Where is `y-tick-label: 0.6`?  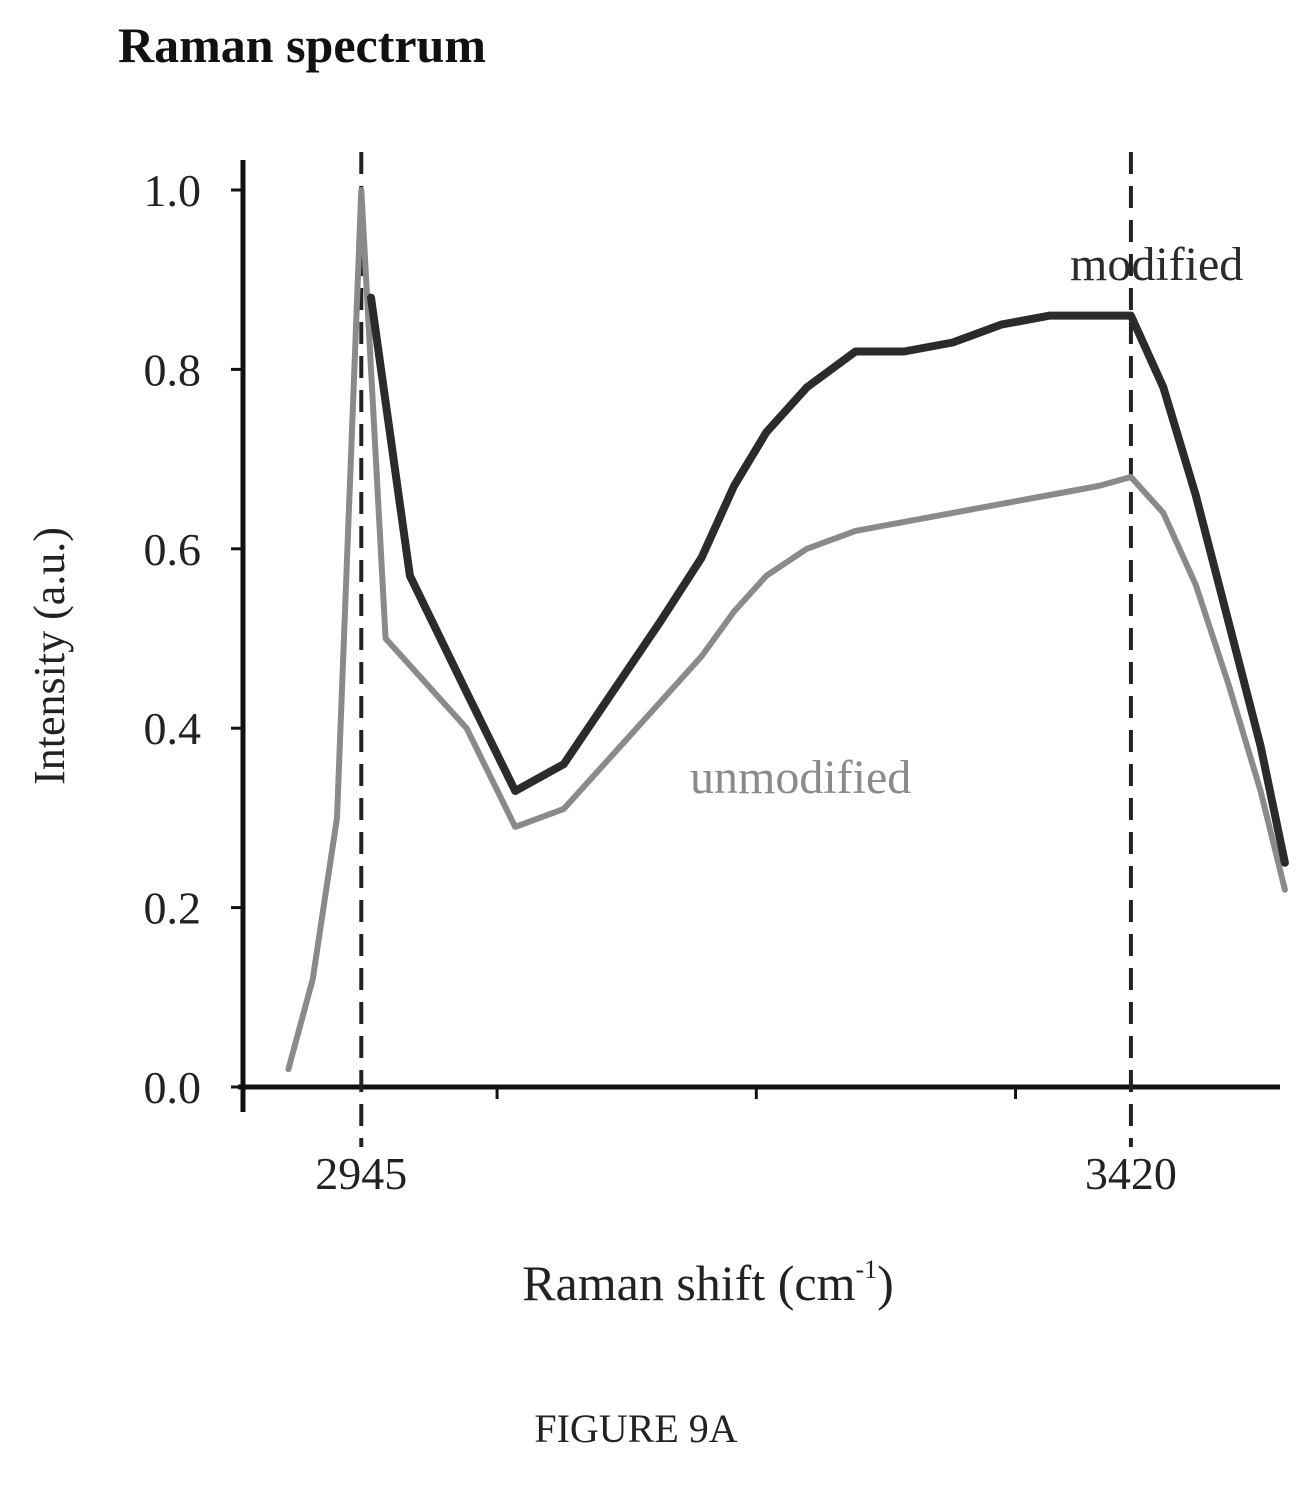 y-tick-label: 0.6 is located at coordinates (173, 549).